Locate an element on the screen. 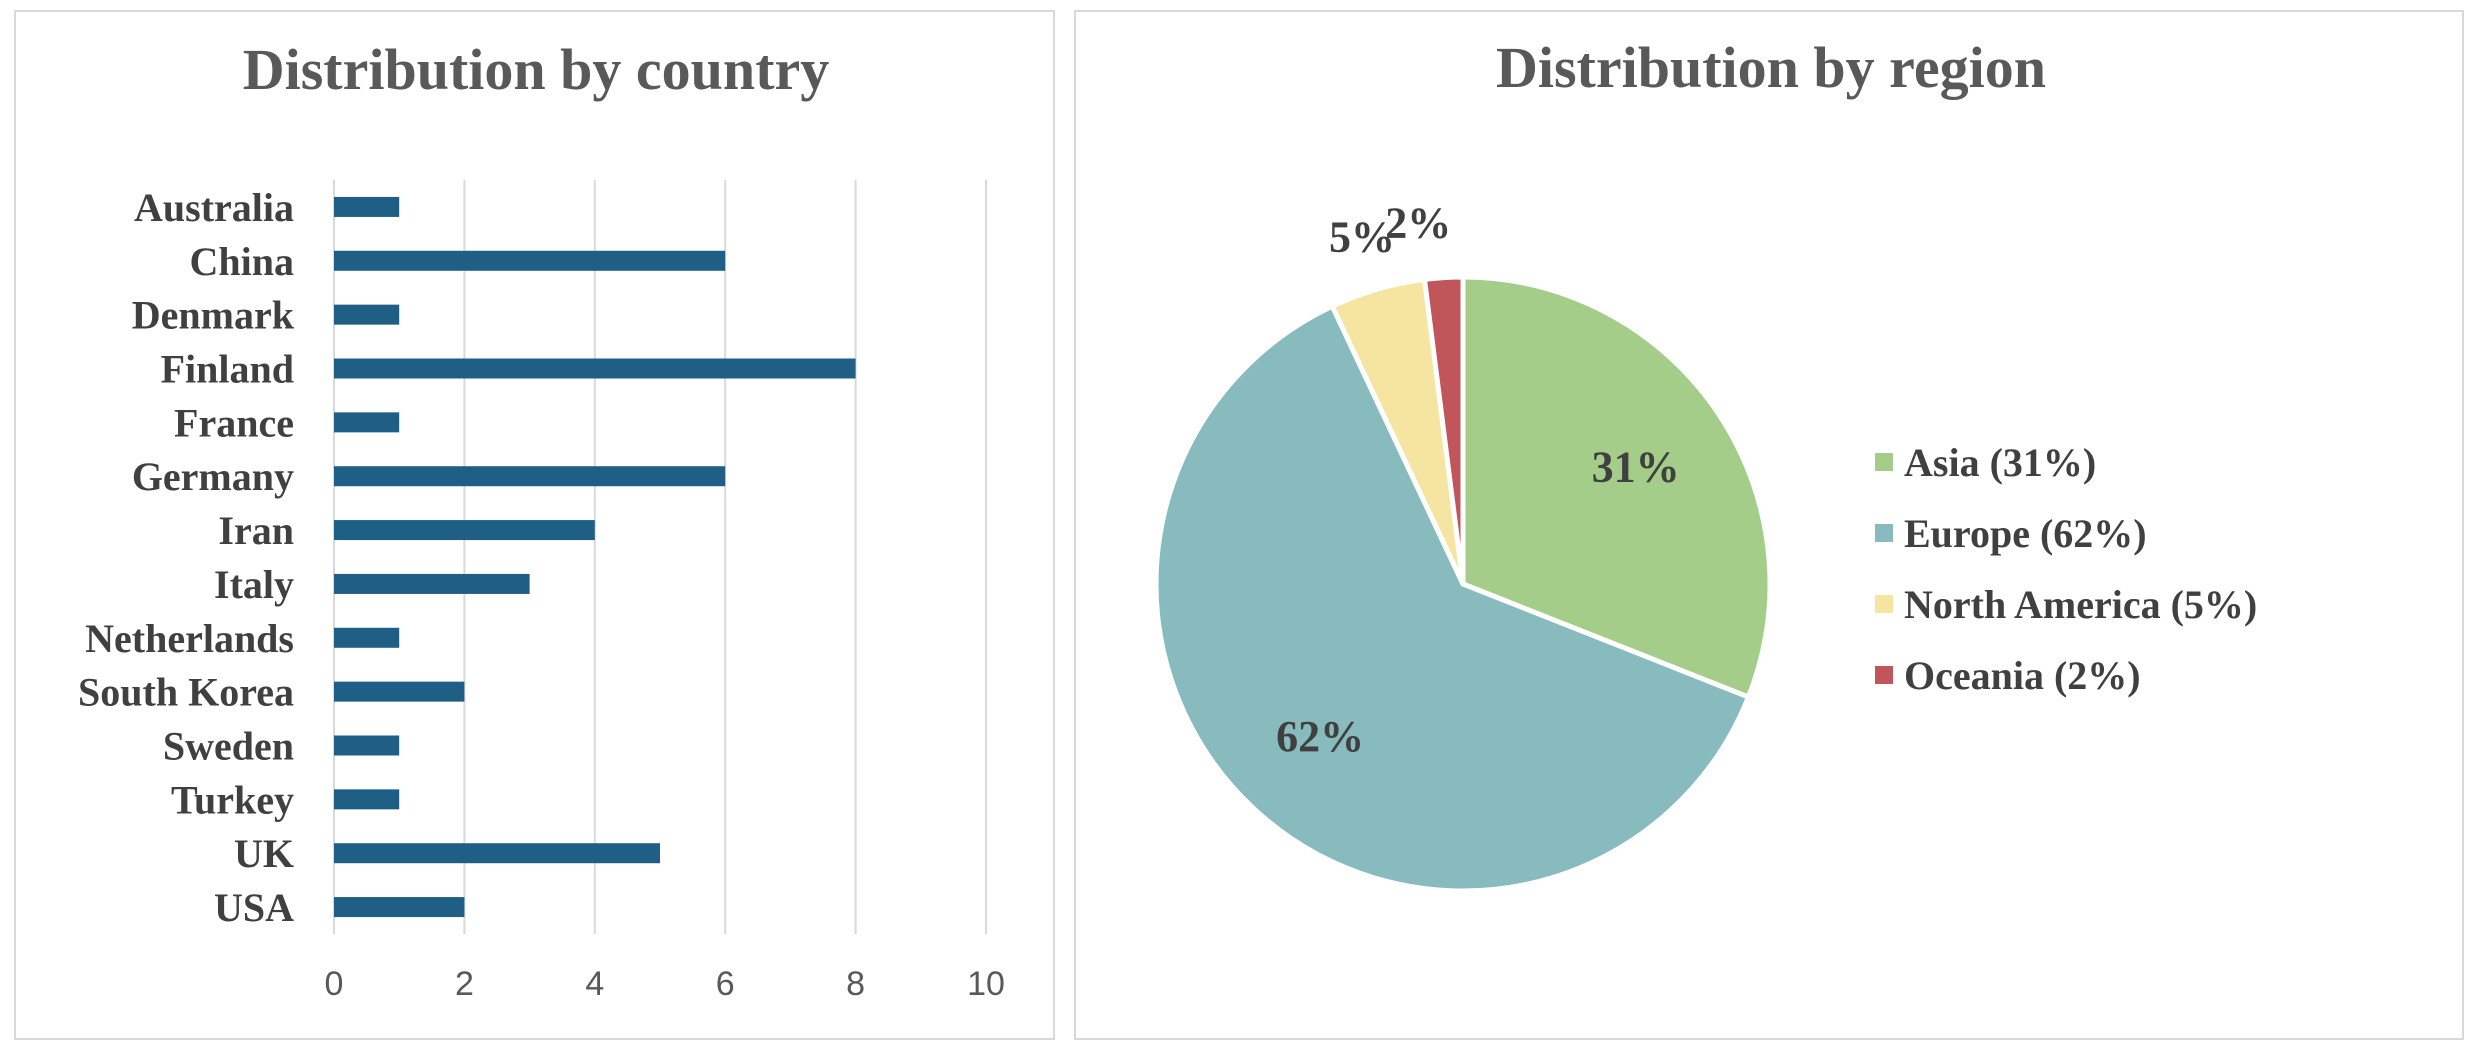 This screenshot has width=2477, height=1054. bar-france is located at coordinates (367, 422).